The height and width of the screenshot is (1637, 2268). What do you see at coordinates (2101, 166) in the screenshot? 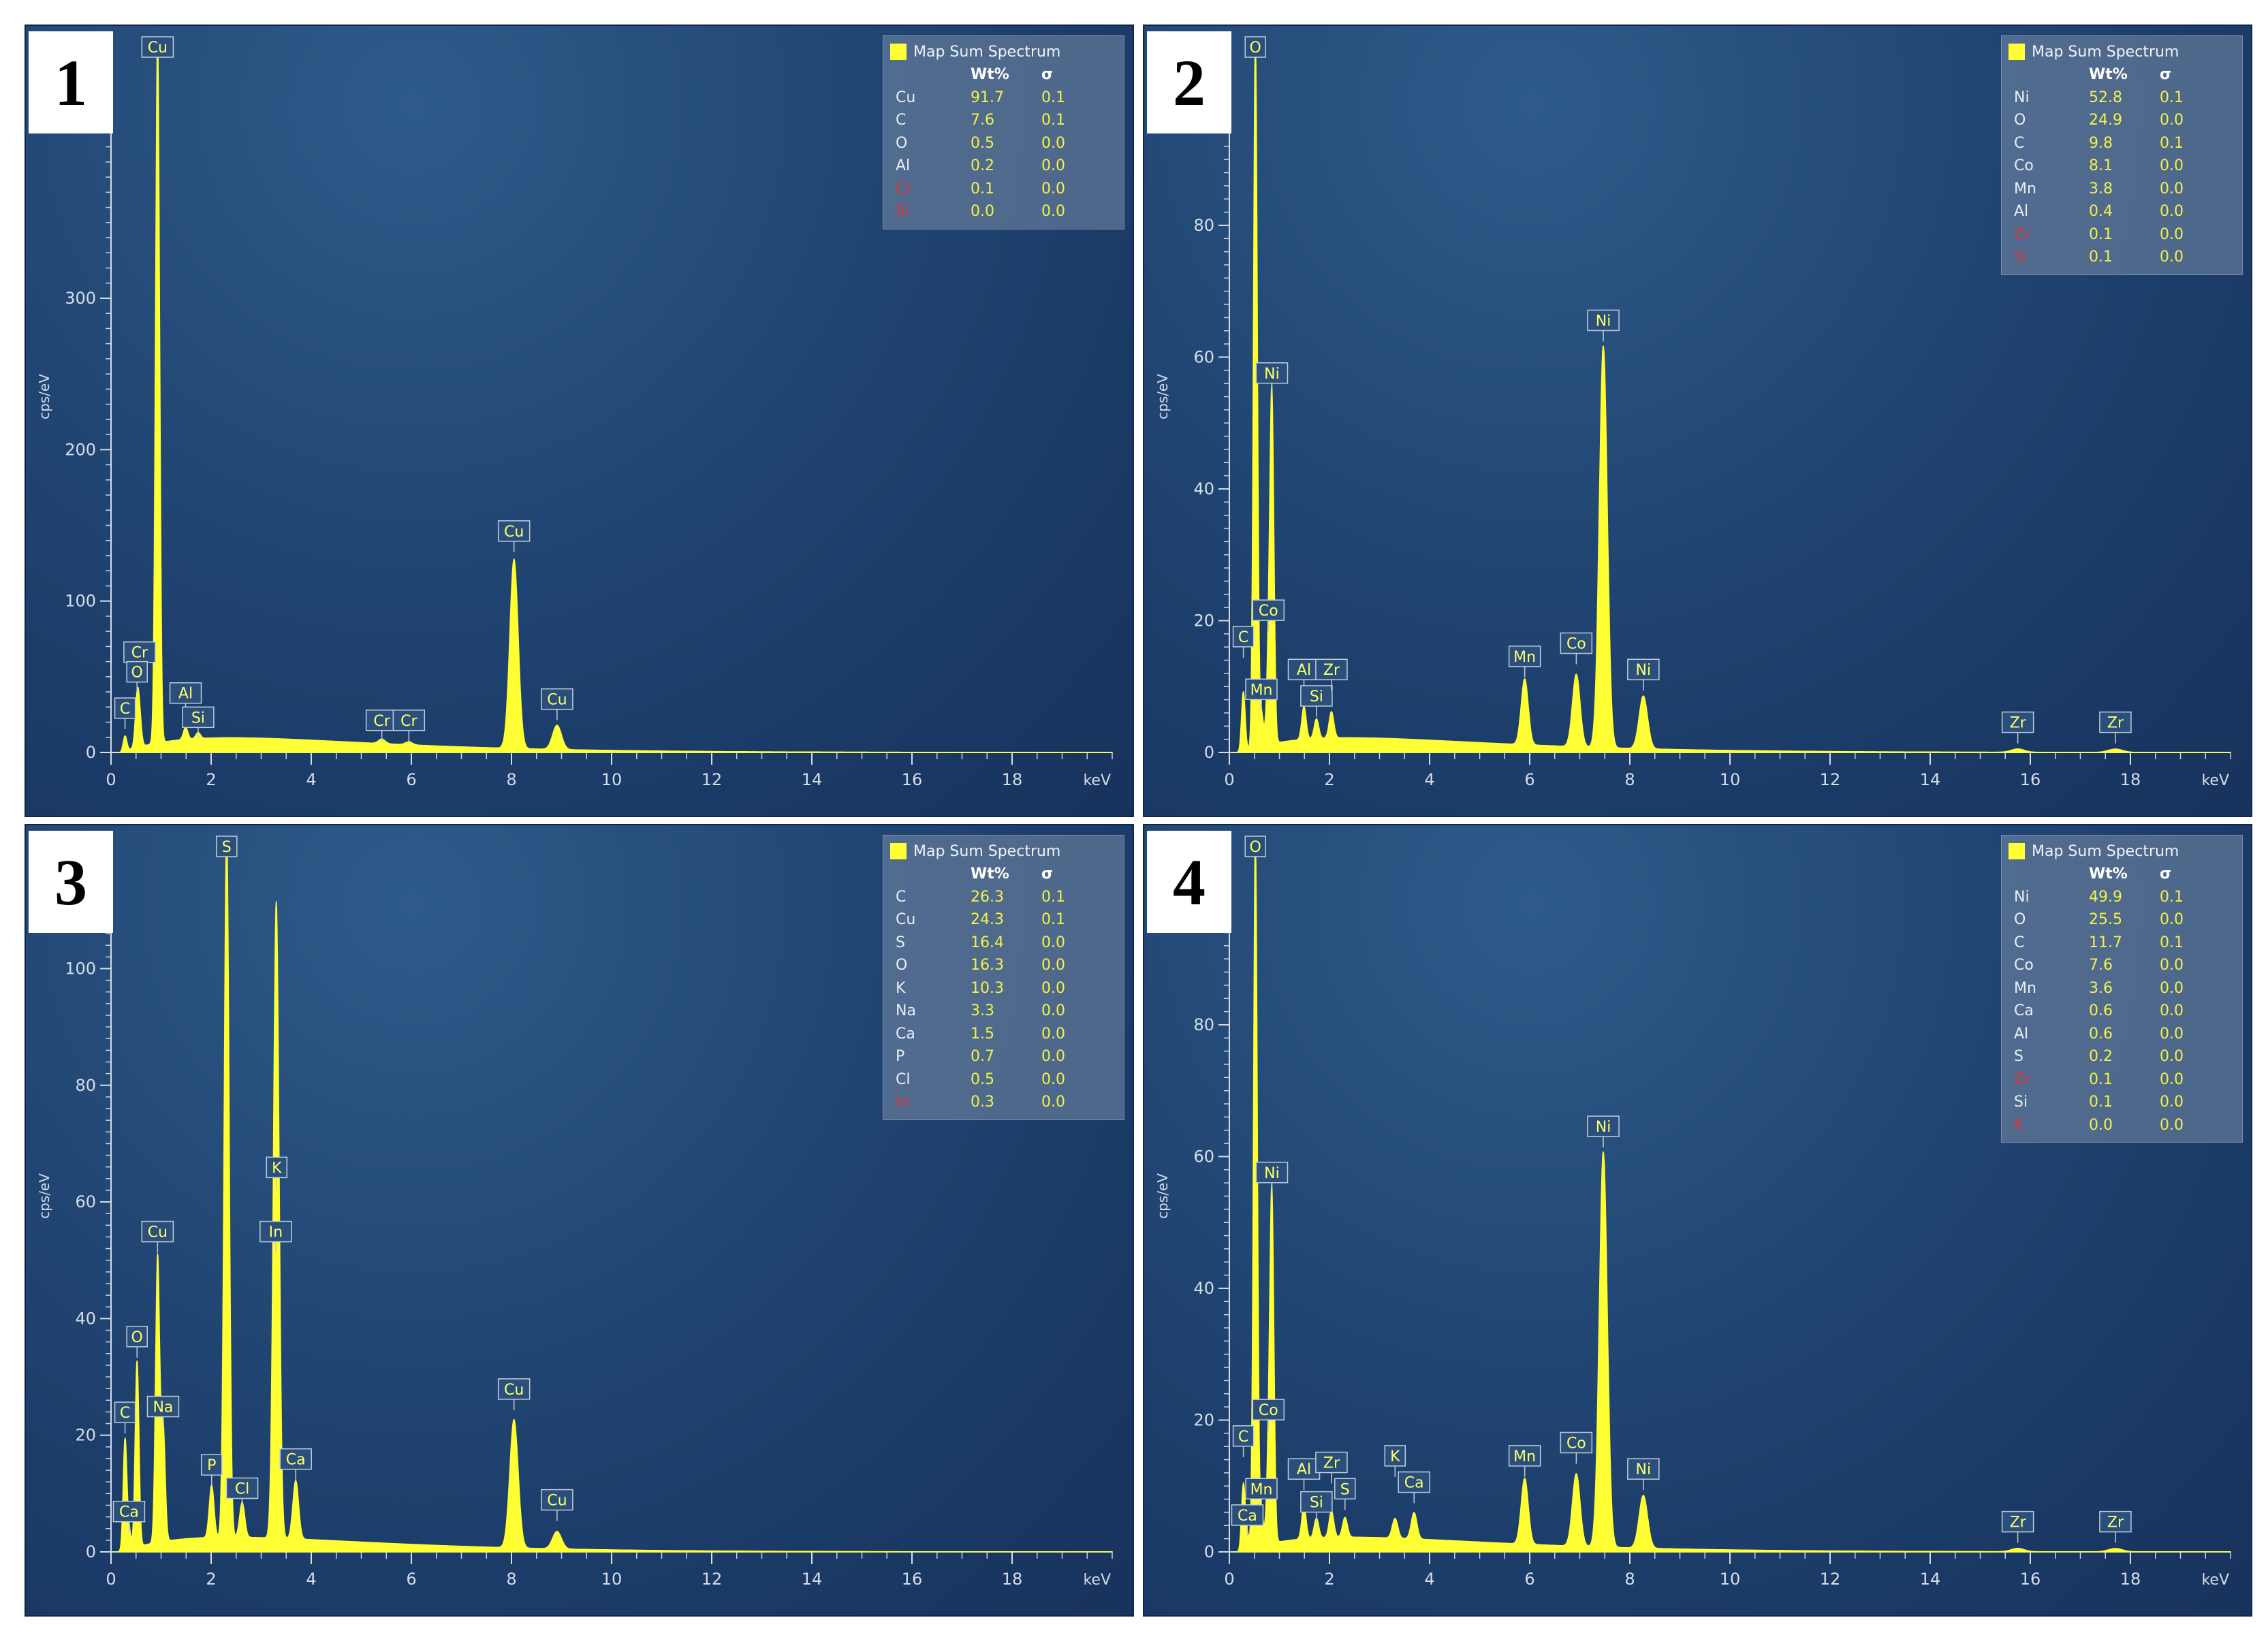
I see `legend-wt-value: 8.1` at bounding box center [2101, 166].